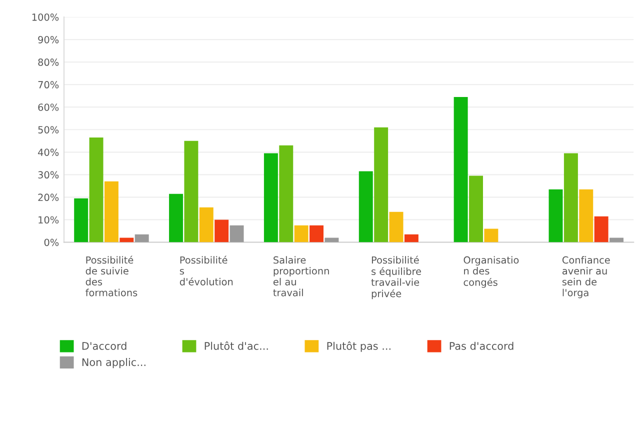 The height and width of the screenshot is (425, 640). What do you see at coordinates (206, 271) in the screenshot?
I see `x-tick-label: Possibilité s d'évolution` at bounding box center [206, 271].